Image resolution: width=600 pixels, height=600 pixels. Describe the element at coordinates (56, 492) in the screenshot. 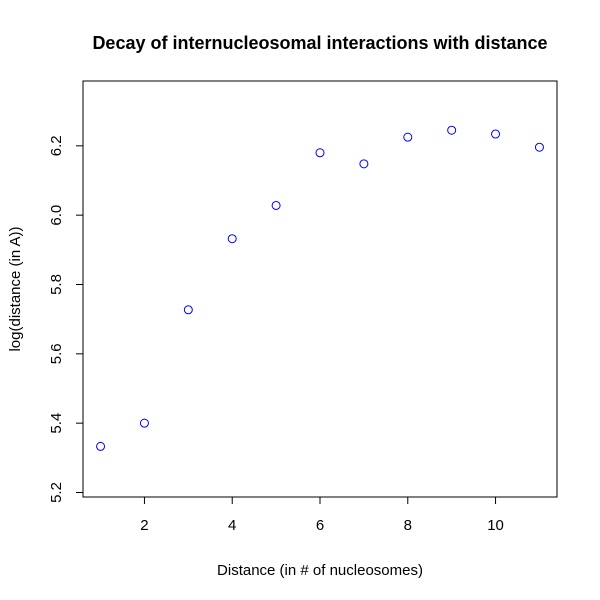

I see `y-tick-label: 5.2` at that location.